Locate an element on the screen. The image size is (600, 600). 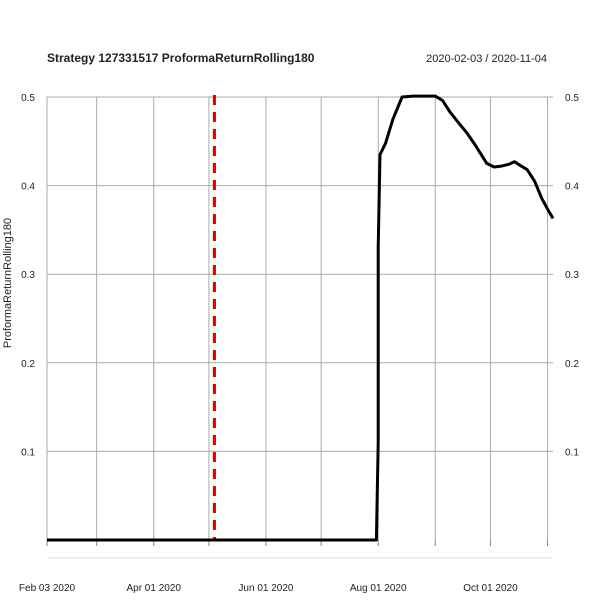
y-tick-label-left: 0.1 is located at coordinates (28, 452).